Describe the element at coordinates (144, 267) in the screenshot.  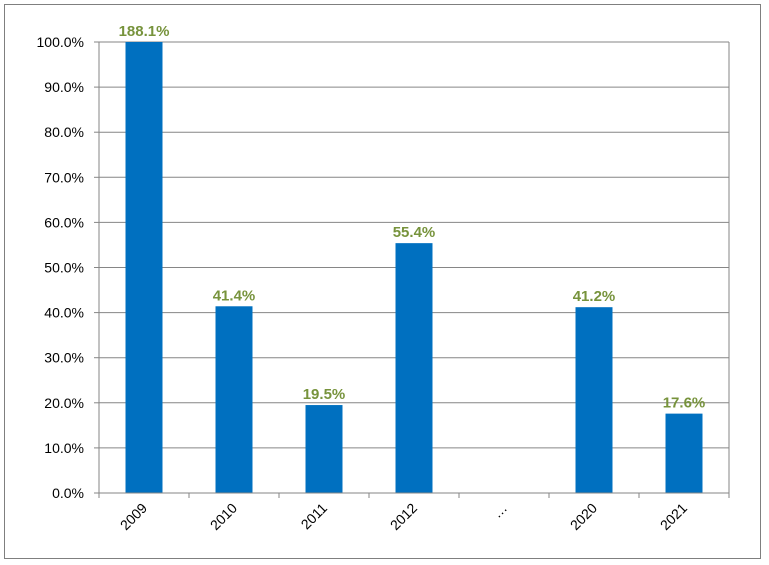
I see `bar-2009` at that location.